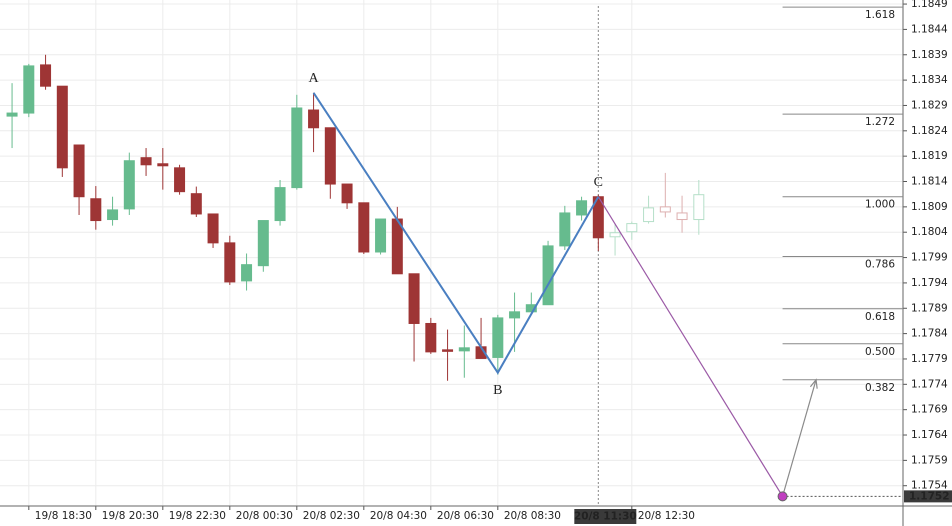 The height and width of the screenshot is (526, 952). Describe the element at coordinates (880, 317) in the screenshot. I see `fib-label: 0.618` at that location.